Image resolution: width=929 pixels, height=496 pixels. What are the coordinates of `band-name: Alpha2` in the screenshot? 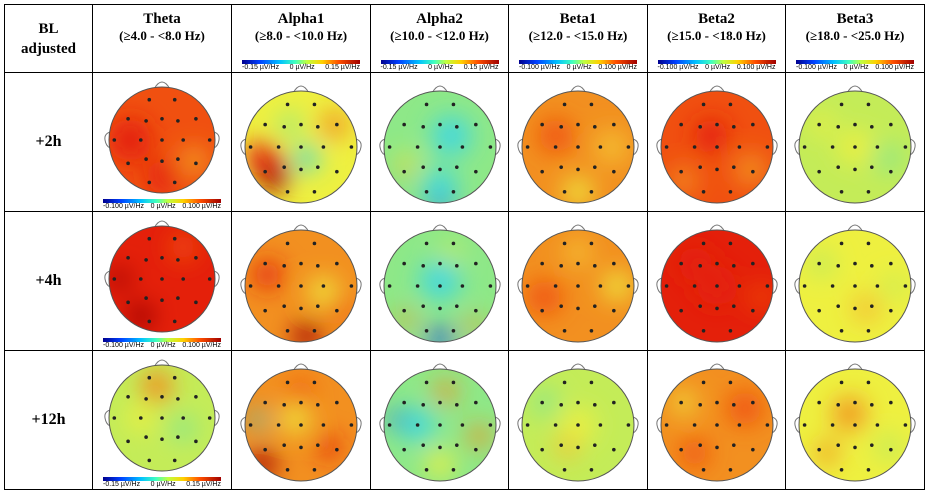 It's located at (439, 19).